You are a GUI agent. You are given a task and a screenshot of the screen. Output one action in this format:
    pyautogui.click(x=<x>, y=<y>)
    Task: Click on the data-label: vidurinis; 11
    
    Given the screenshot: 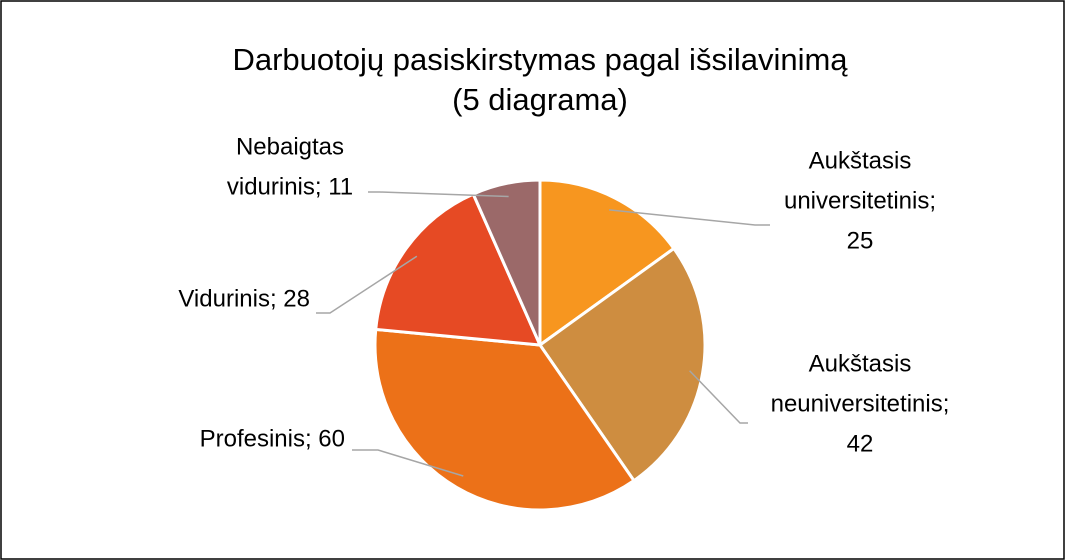 What is the action you would take?
    pyautogui.click(x=290, y=186)
    